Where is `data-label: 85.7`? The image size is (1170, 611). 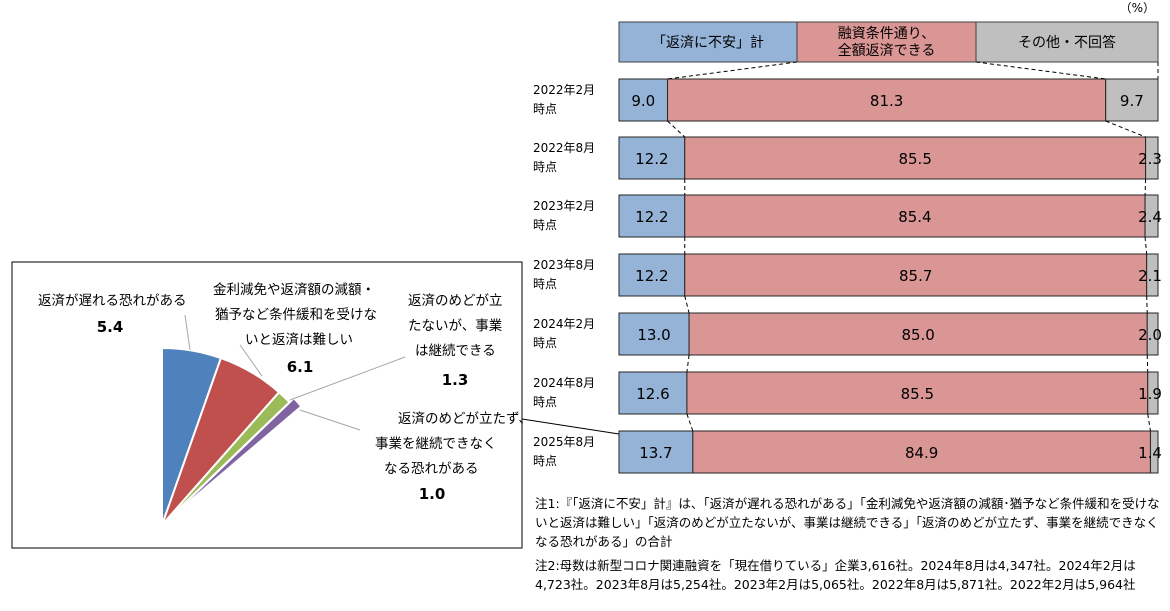 data-label: 85.7 is located at coordinates (915, 276).